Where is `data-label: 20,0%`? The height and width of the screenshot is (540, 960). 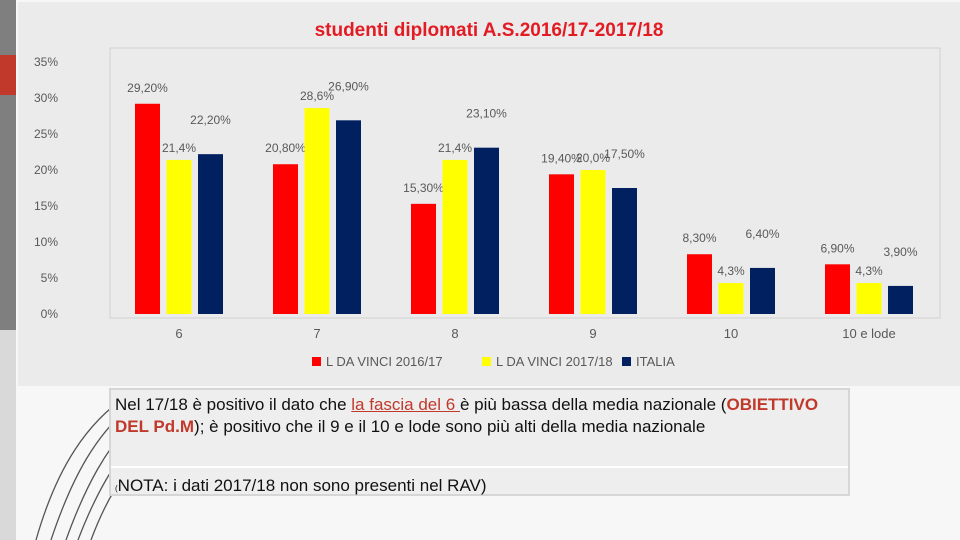 data-label: 20,0% is located at coordinates (593, 158).